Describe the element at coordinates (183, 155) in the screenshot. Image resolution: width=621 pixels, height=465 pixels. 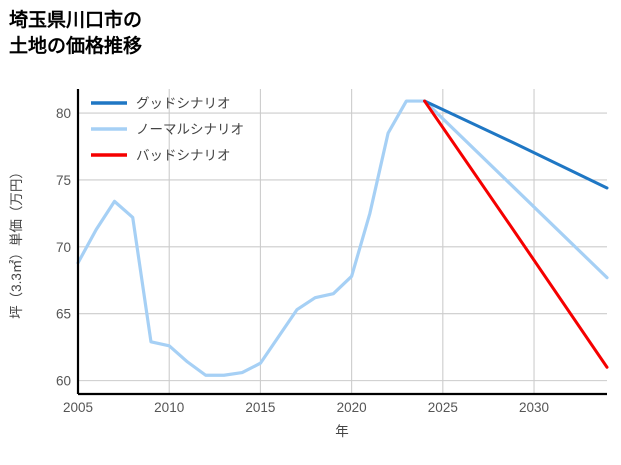
I see `legend-label: バッドシナリオ` at that location.